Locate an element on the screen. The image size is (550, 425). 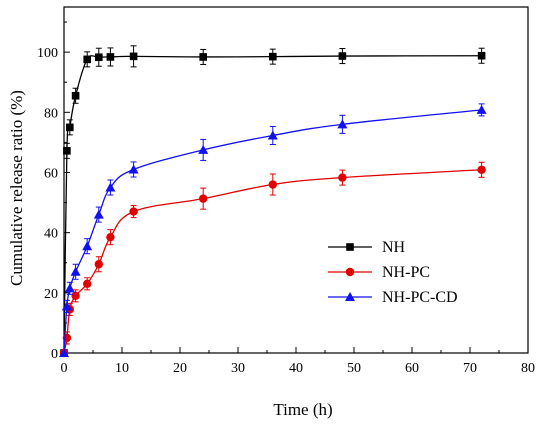
y-tick-label: 60 is located at coordinates (51, 173).